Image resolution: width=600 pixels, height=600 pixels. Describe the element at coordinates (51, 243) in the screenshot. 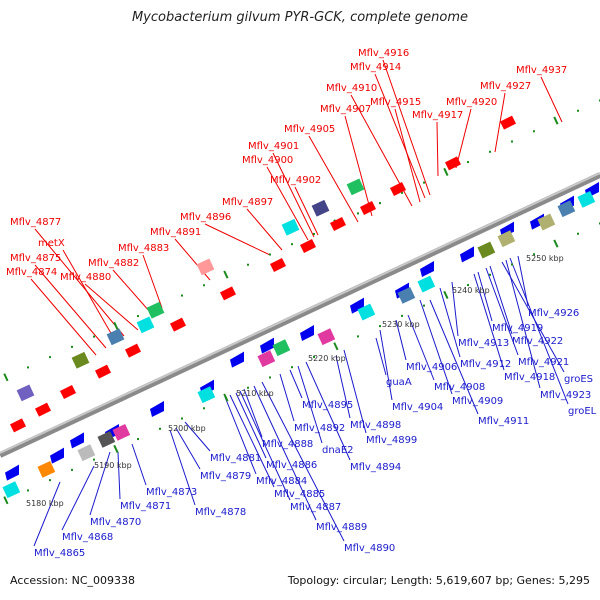

I see `forward-gene-label: metX` at that location.